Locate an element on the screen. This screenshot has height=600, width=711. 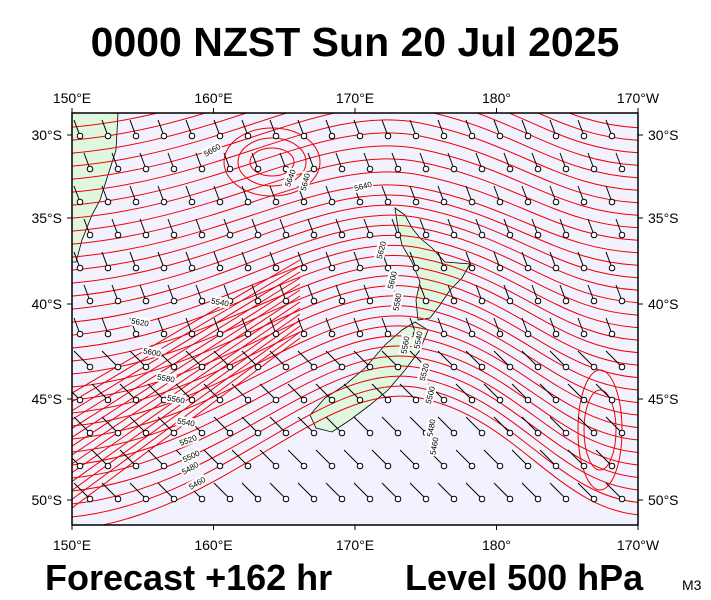
contour-label: 5540 is located at coordinates (220, 303).